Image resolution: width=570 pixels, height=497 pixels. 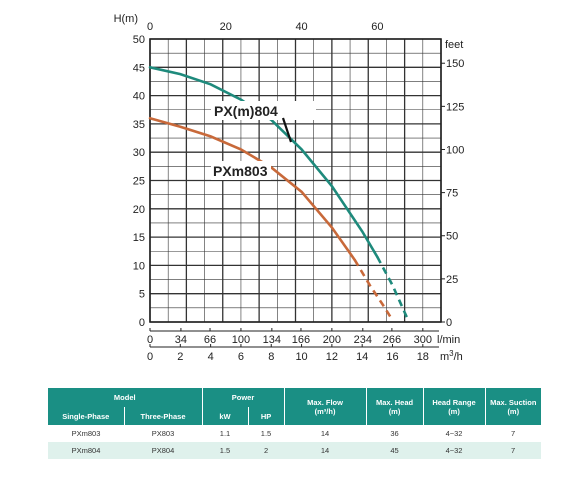 What do you see at coordinates (455, 64) in the screenshot?
I see `y-right-tick-label: 150` at bounding box center [455, 64].